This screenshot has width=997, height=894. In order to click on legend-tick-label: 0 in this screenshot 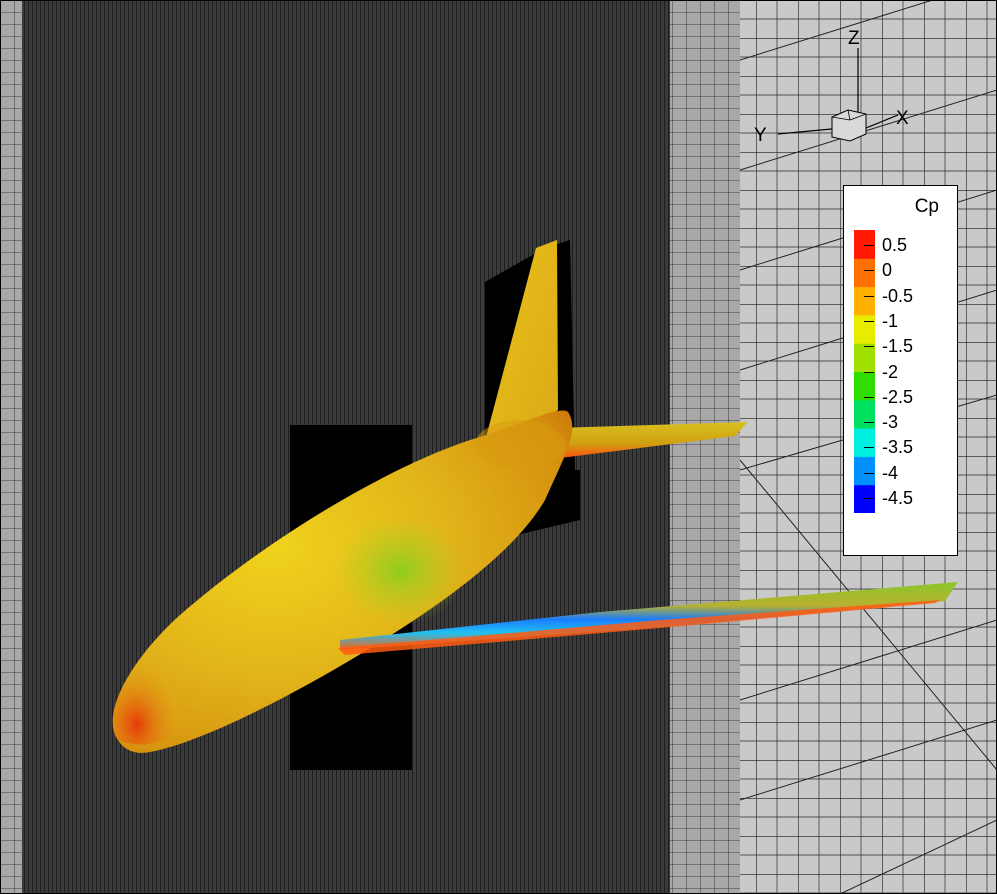, I will do `click(887, 270)`.